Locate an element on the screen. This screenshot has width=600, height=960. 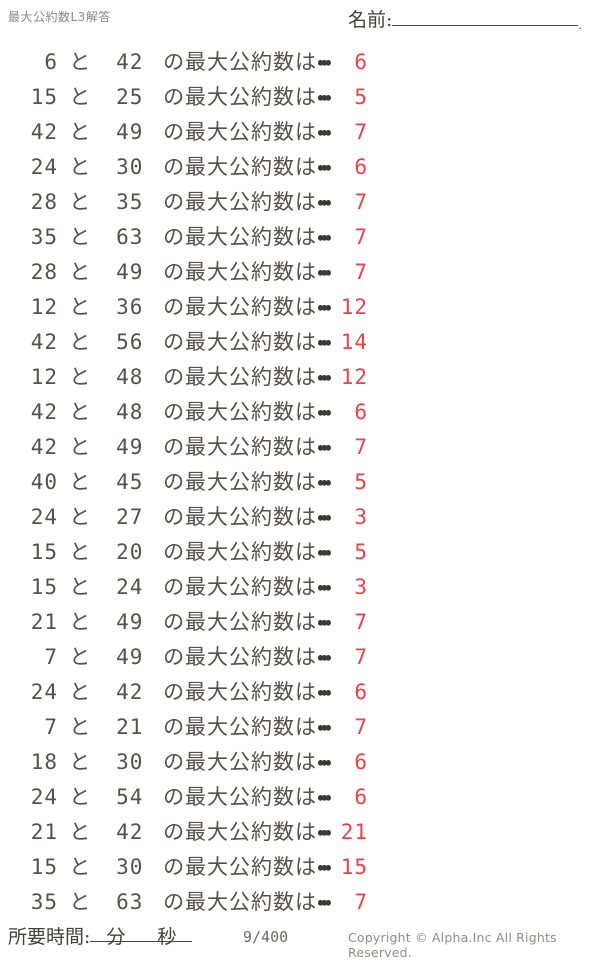
problem-row: 21 と 42 の最大公約数は ・・・ 21 is located at coordinates (300, 832).